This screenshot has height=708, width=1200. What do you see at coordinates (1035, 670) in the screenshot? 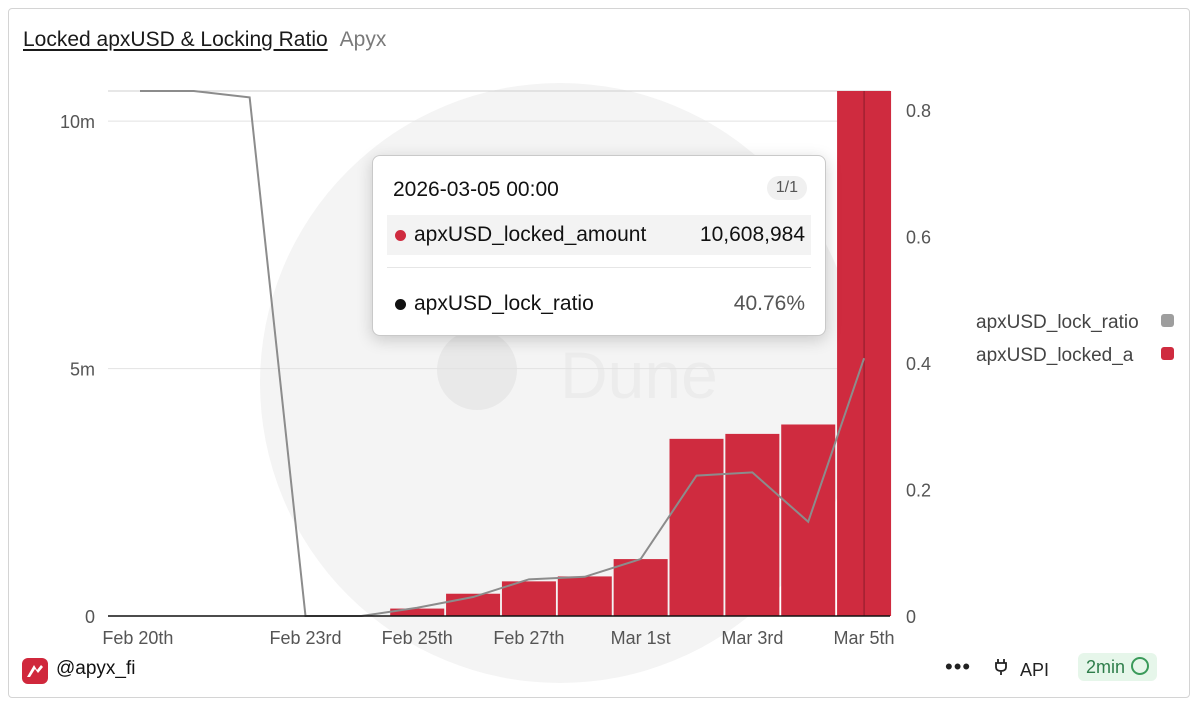
I see `api-label: API` at bounding box center [1035, 670].